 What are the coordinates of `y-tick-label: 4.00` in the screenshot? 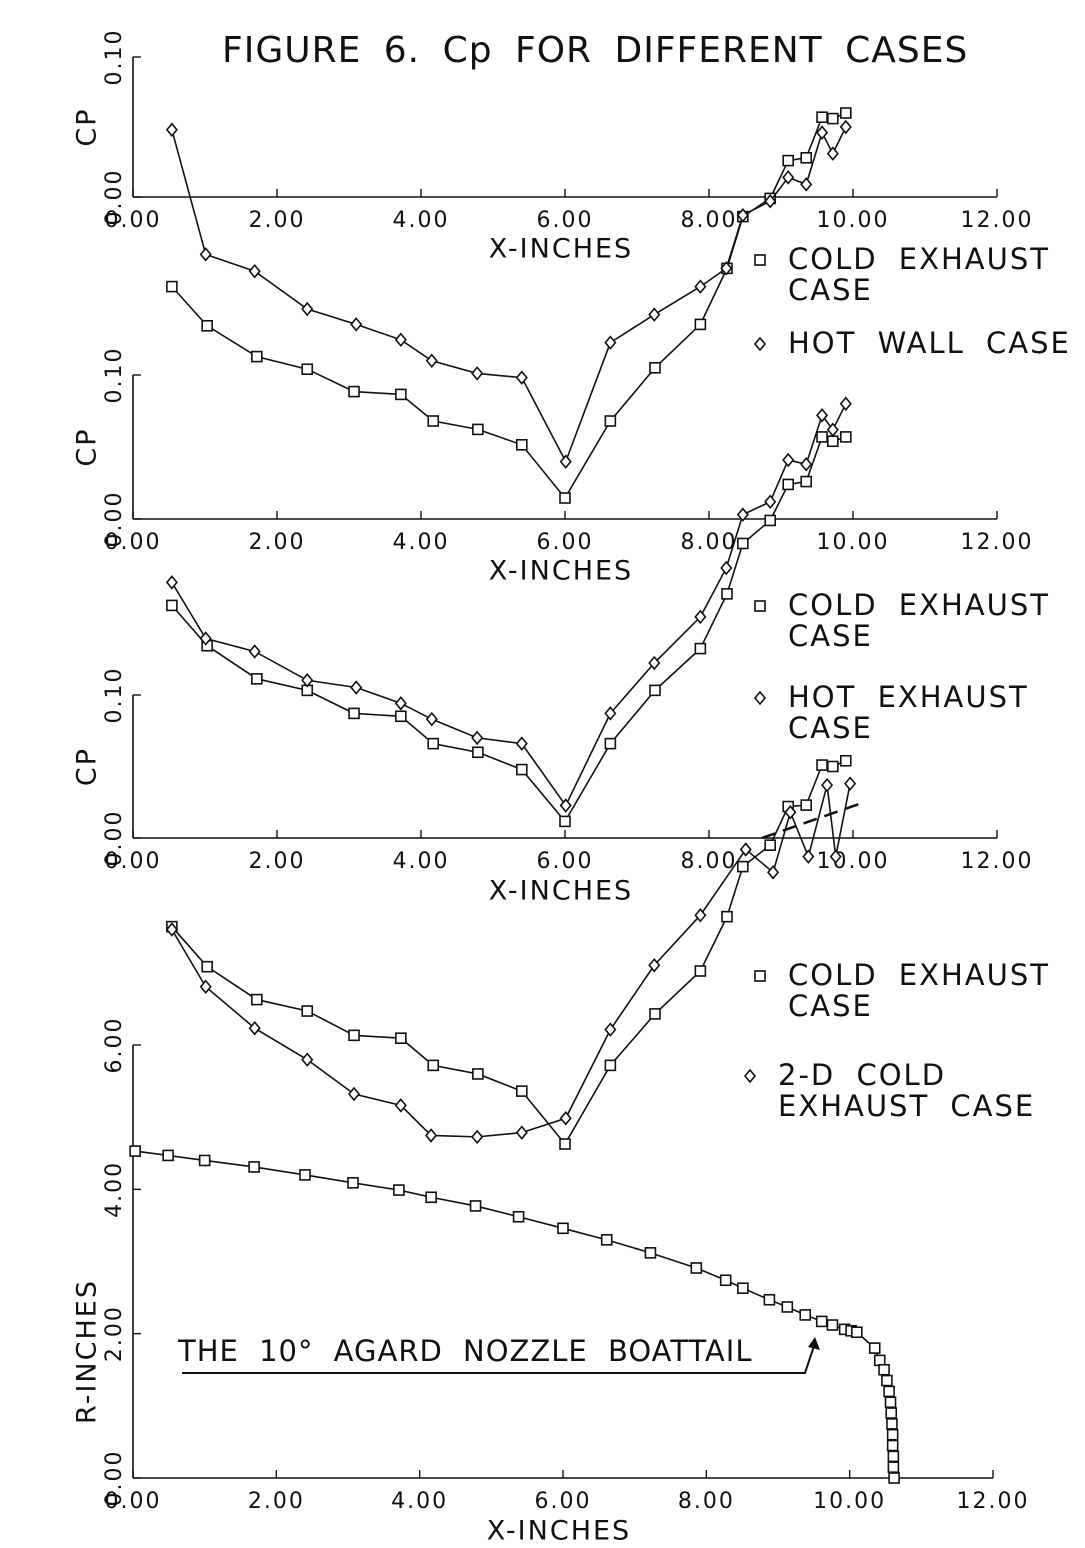 It's located at (114, 1189).